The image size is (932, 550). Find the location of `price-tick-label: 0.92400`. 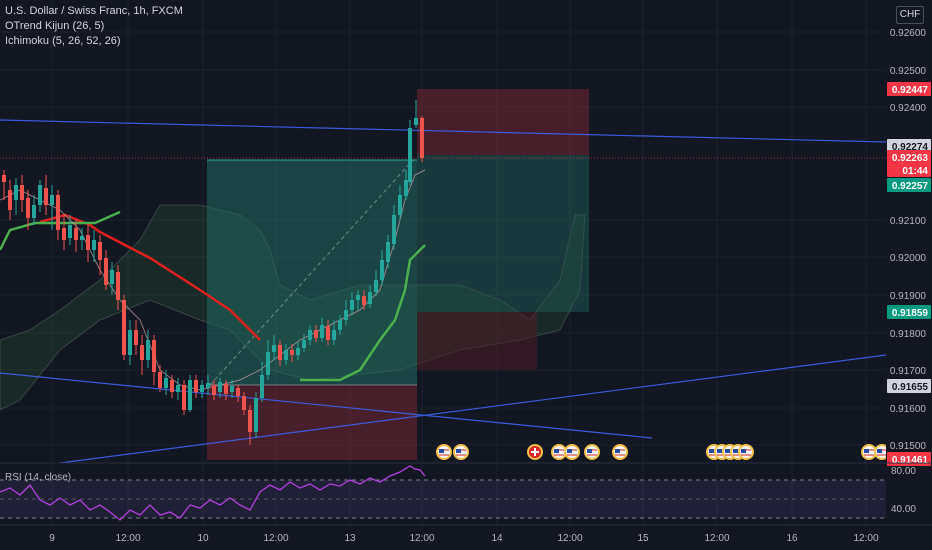

price-tick-label: 0.92400 is located at coordinates (908, 108).